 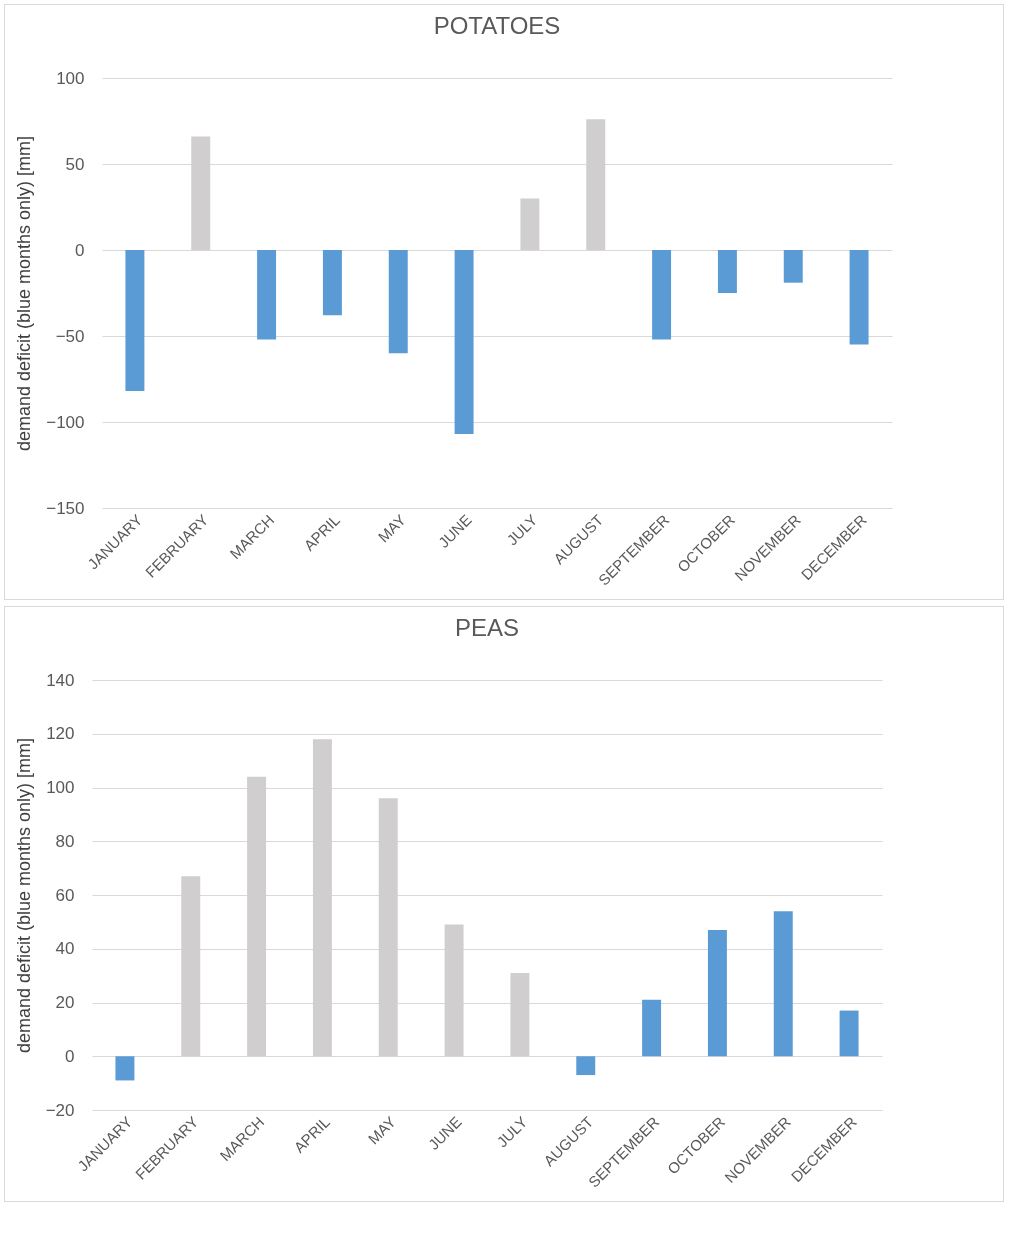 I want to click on y-tick-label: 80, so click(x=65, y=841).